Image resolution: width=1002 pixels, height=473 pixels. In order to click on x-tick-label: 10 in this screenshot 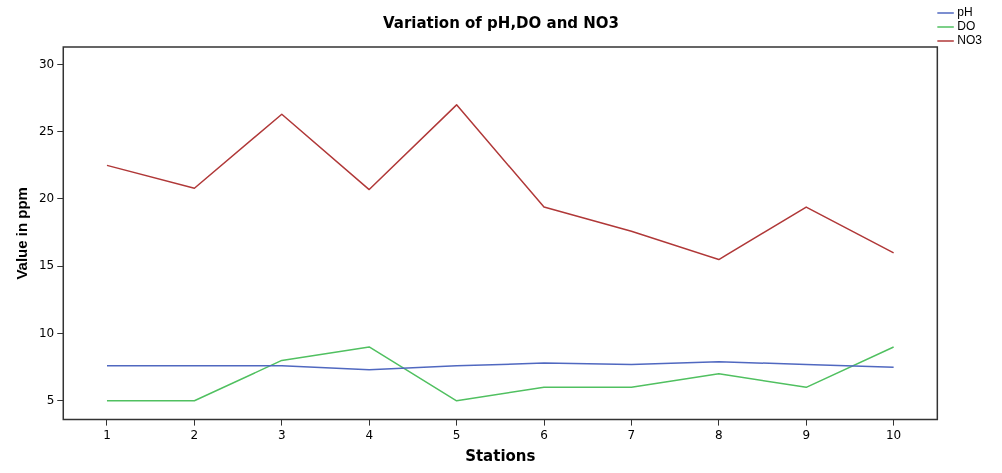, I will do `click(893, 434)`.